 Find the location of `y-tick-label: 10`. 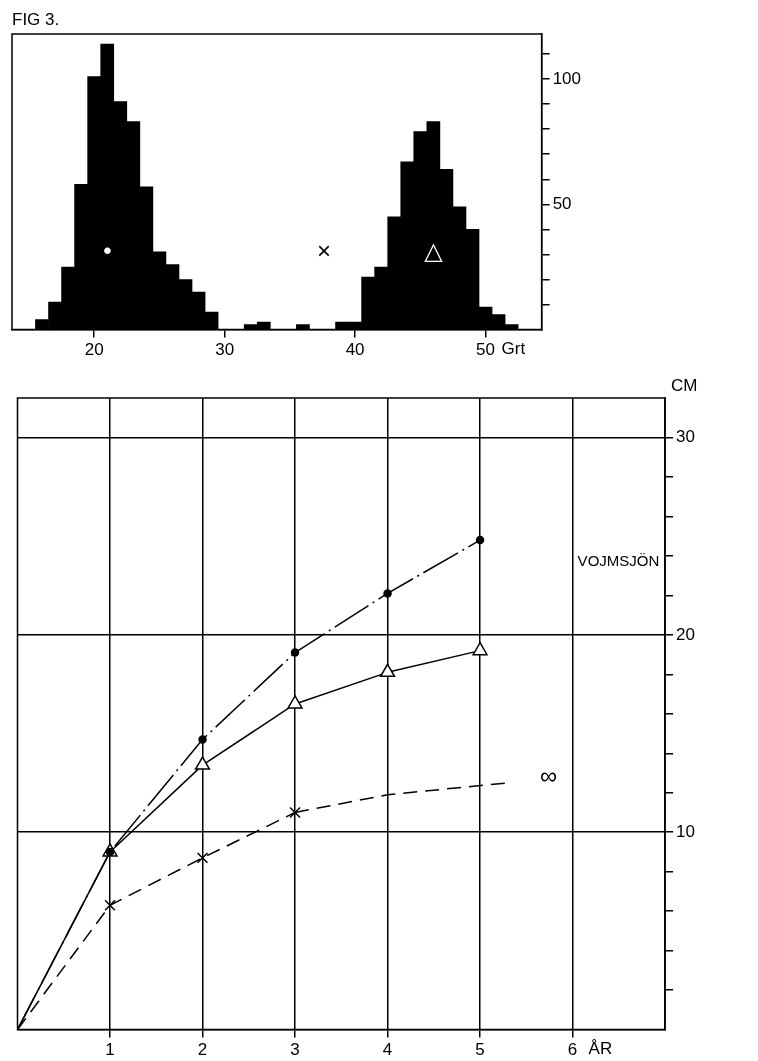

y-tick-label: 10 is located at coordinates (686, 831).